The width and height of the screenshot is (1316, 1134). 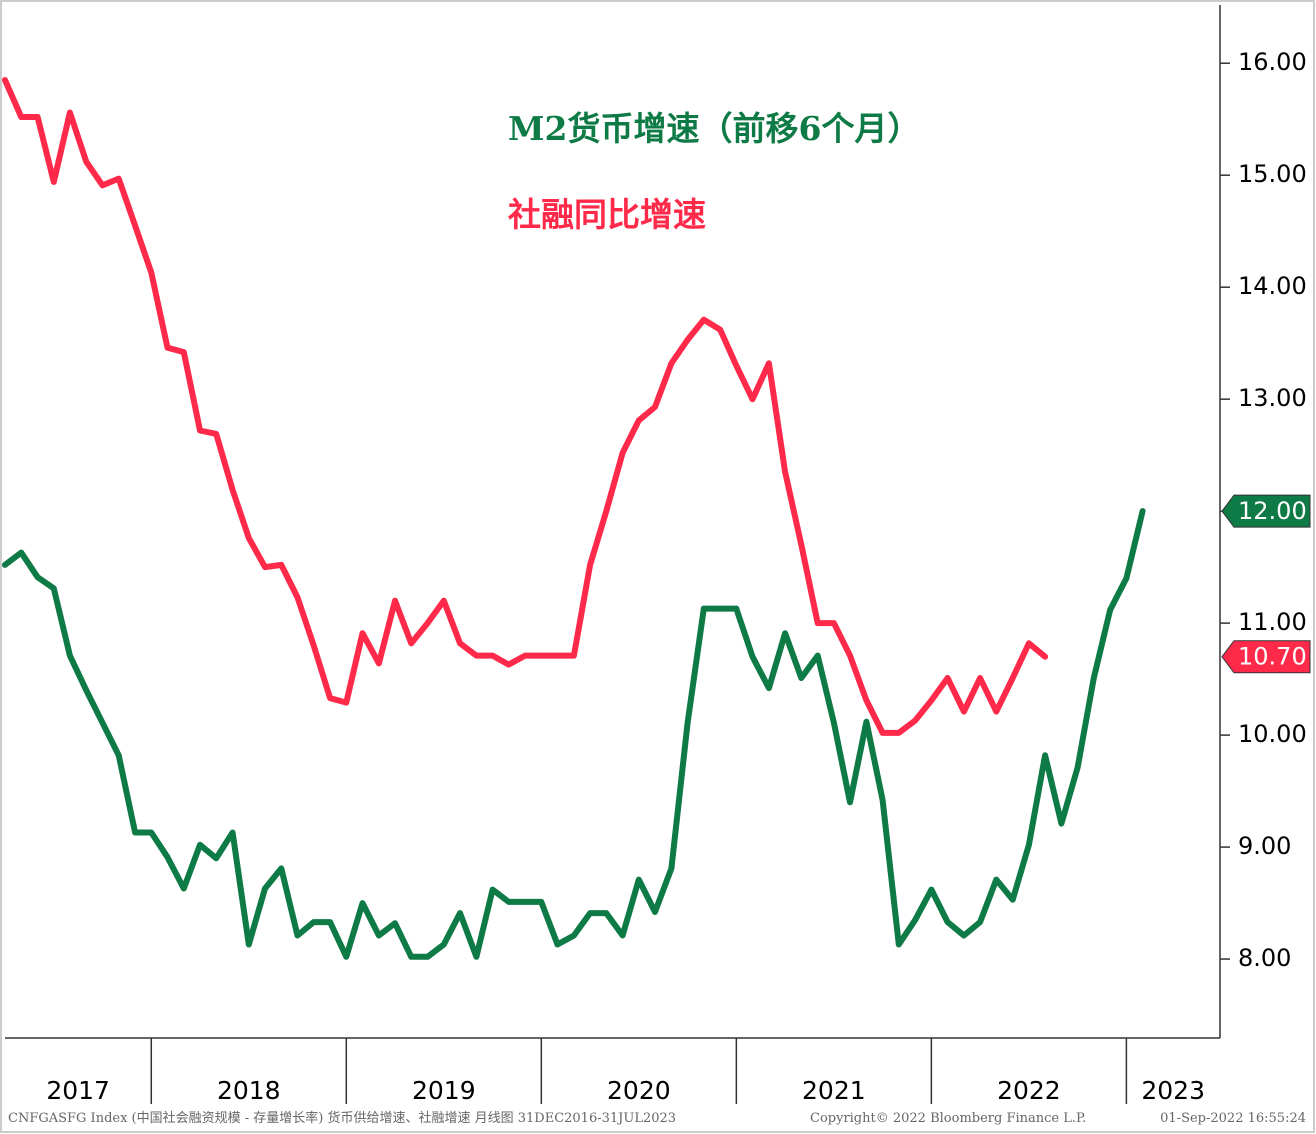 What do you see at coordinates (1272, 286) in the screenshot?
I see `y-tick-label: 14.00` at bounding box center [1272, 286].